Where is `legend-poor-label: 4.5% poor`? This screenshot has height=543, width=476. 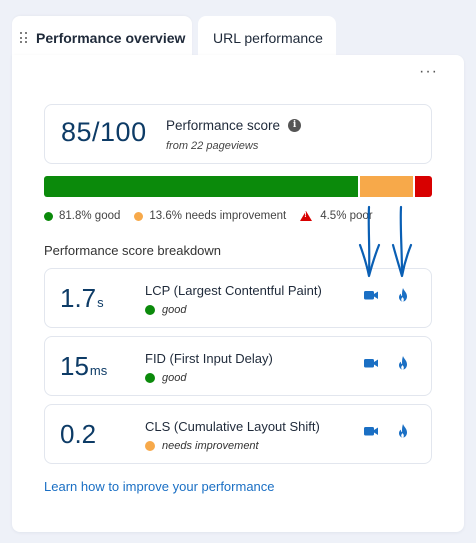
legend-poor-label: 4.5% poor is located at coordinates (346, 216).